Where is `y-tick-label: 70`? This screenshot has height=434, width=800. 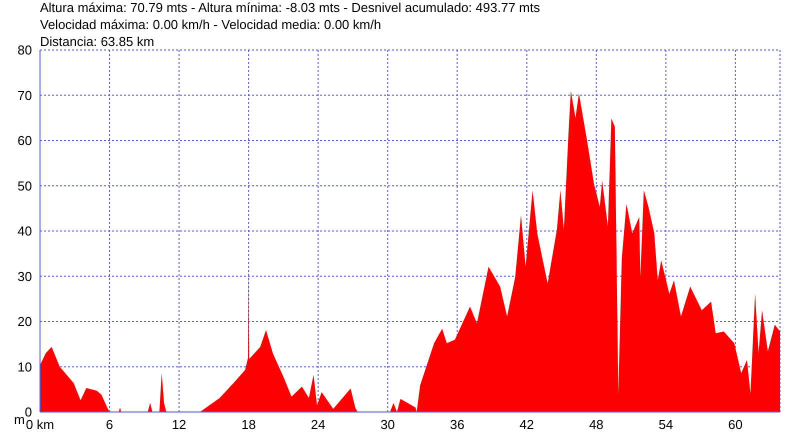 y-tick-label: 70 is located at coordinates (25, 95).